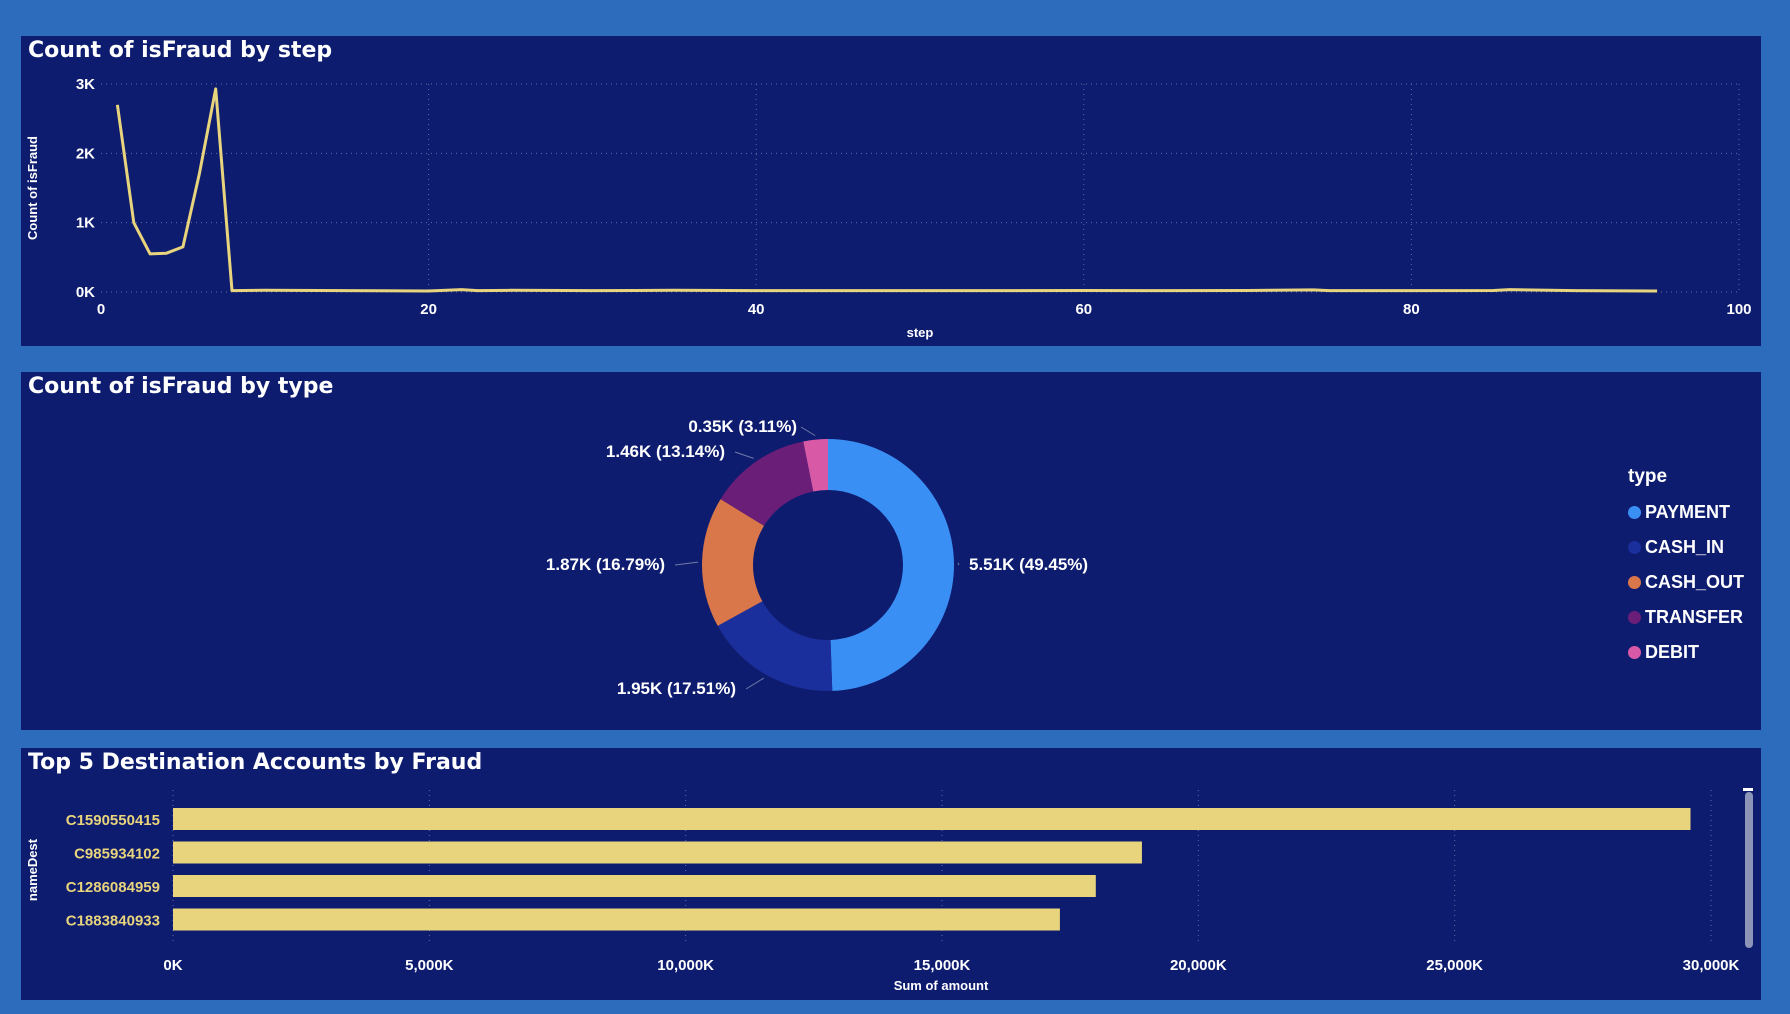 The width and height of the screenshot is (1790, 1014). What do you see at coordinates (1694, 617) in the screenshot?
I see `legend-label: TRANSFER` at bounding box center [1694, 617].